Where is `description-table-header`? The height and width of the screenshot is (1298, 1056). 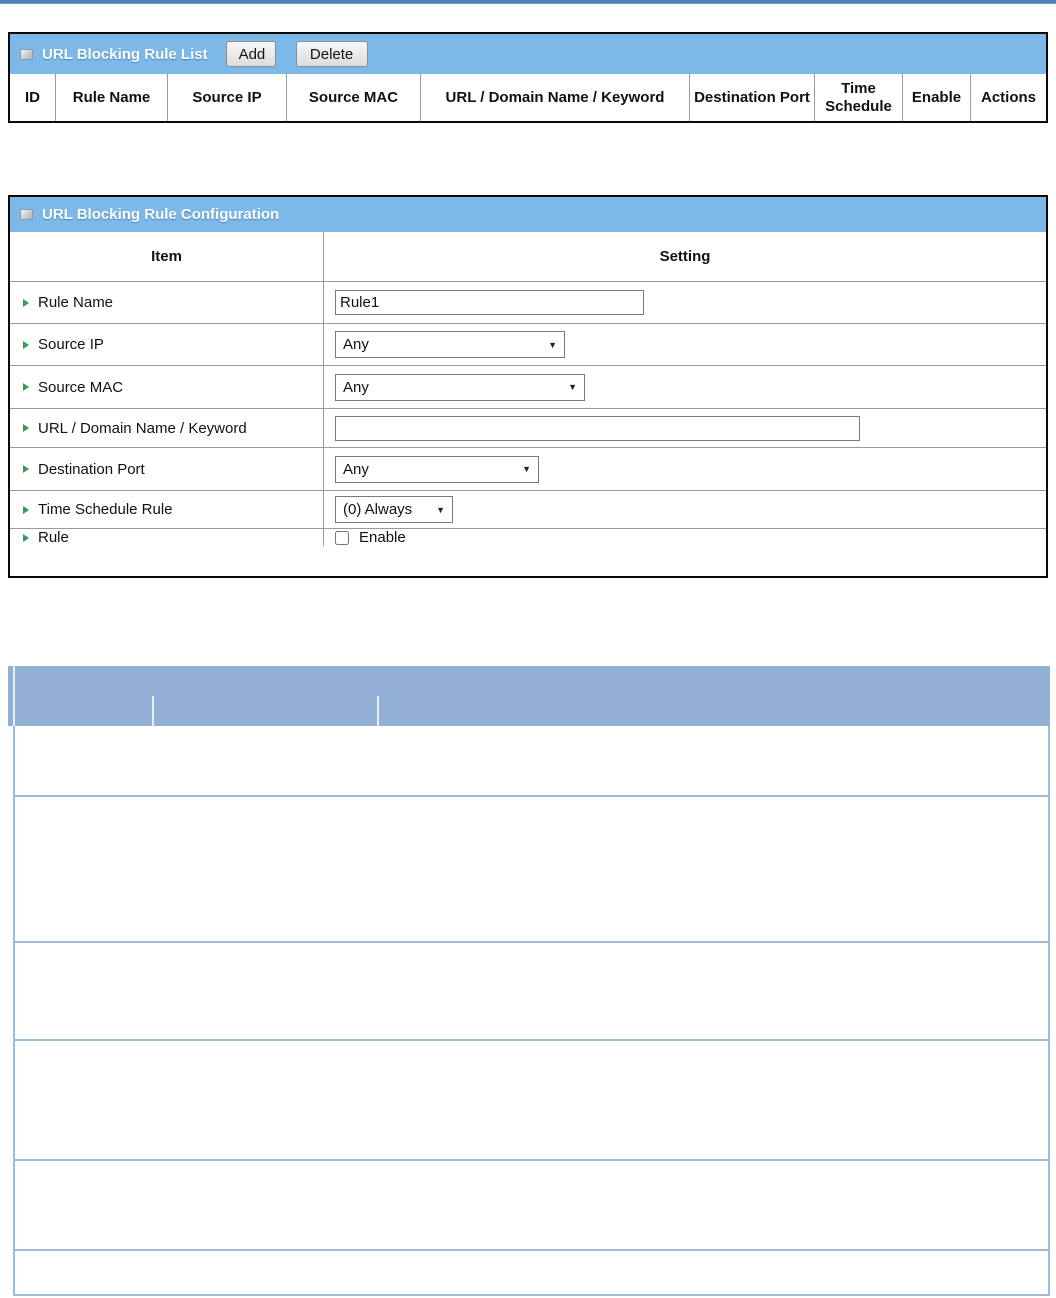
description-table-header is located at coordinates (529, 696).